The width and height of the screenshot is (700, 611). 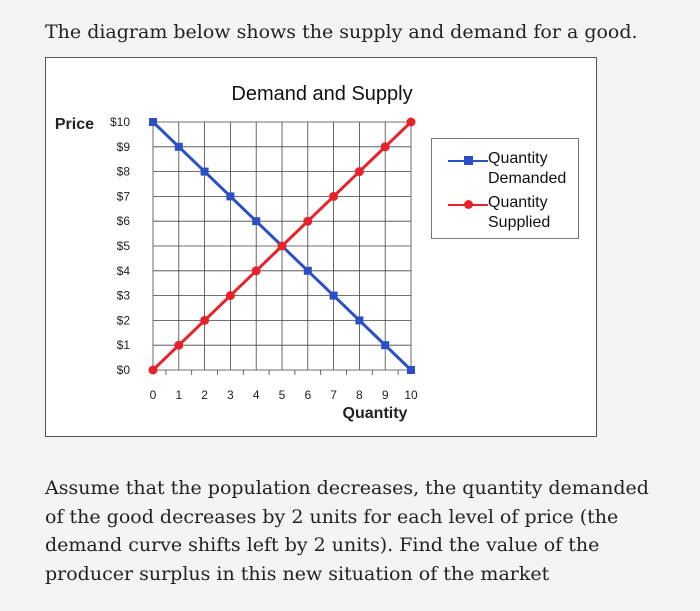 I want to click on chart-legend: Quantity Demanded Quantity Supplied, so click(x=505, y=188).